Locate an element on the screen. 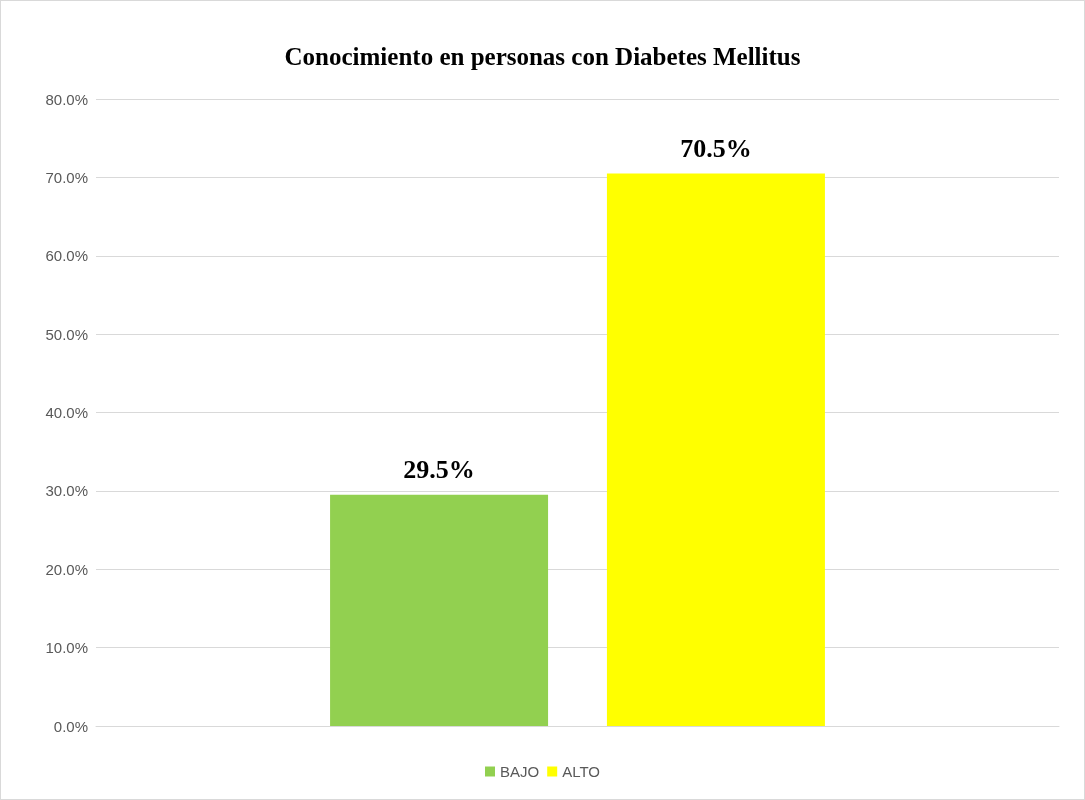 This screenshot has width=1085, height=800. y-tick-label: 50.0% is located at coordinates (66, 334).